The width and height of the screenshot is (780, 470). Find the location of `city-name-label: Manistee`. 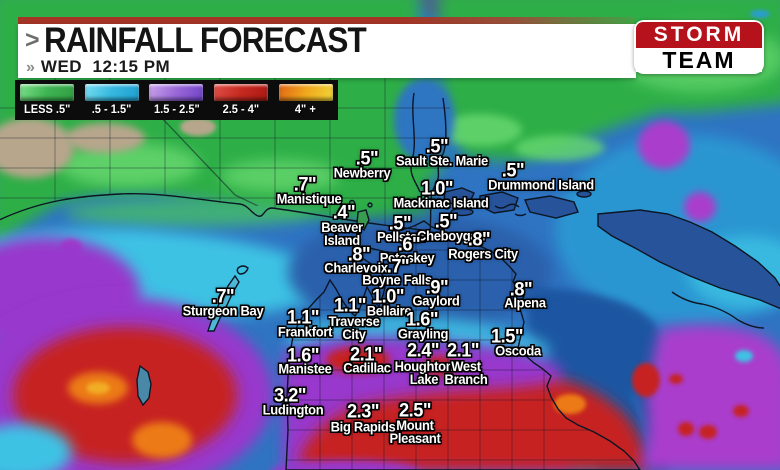

city-name-label: Manistee is located at coordinates (305, 369).